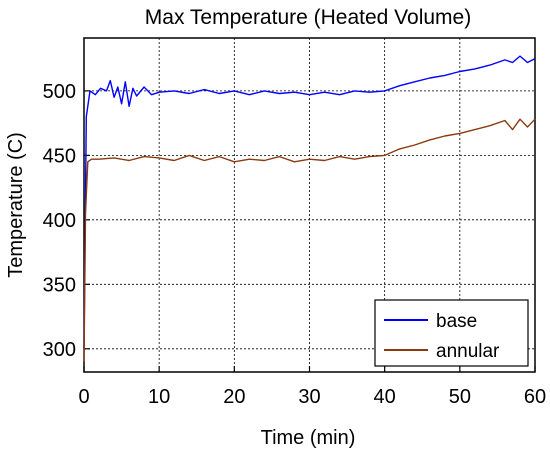 The height and width of the screenshot is (454, 550). I want to click on x-axis-label: Time (min), so click(308, 438).